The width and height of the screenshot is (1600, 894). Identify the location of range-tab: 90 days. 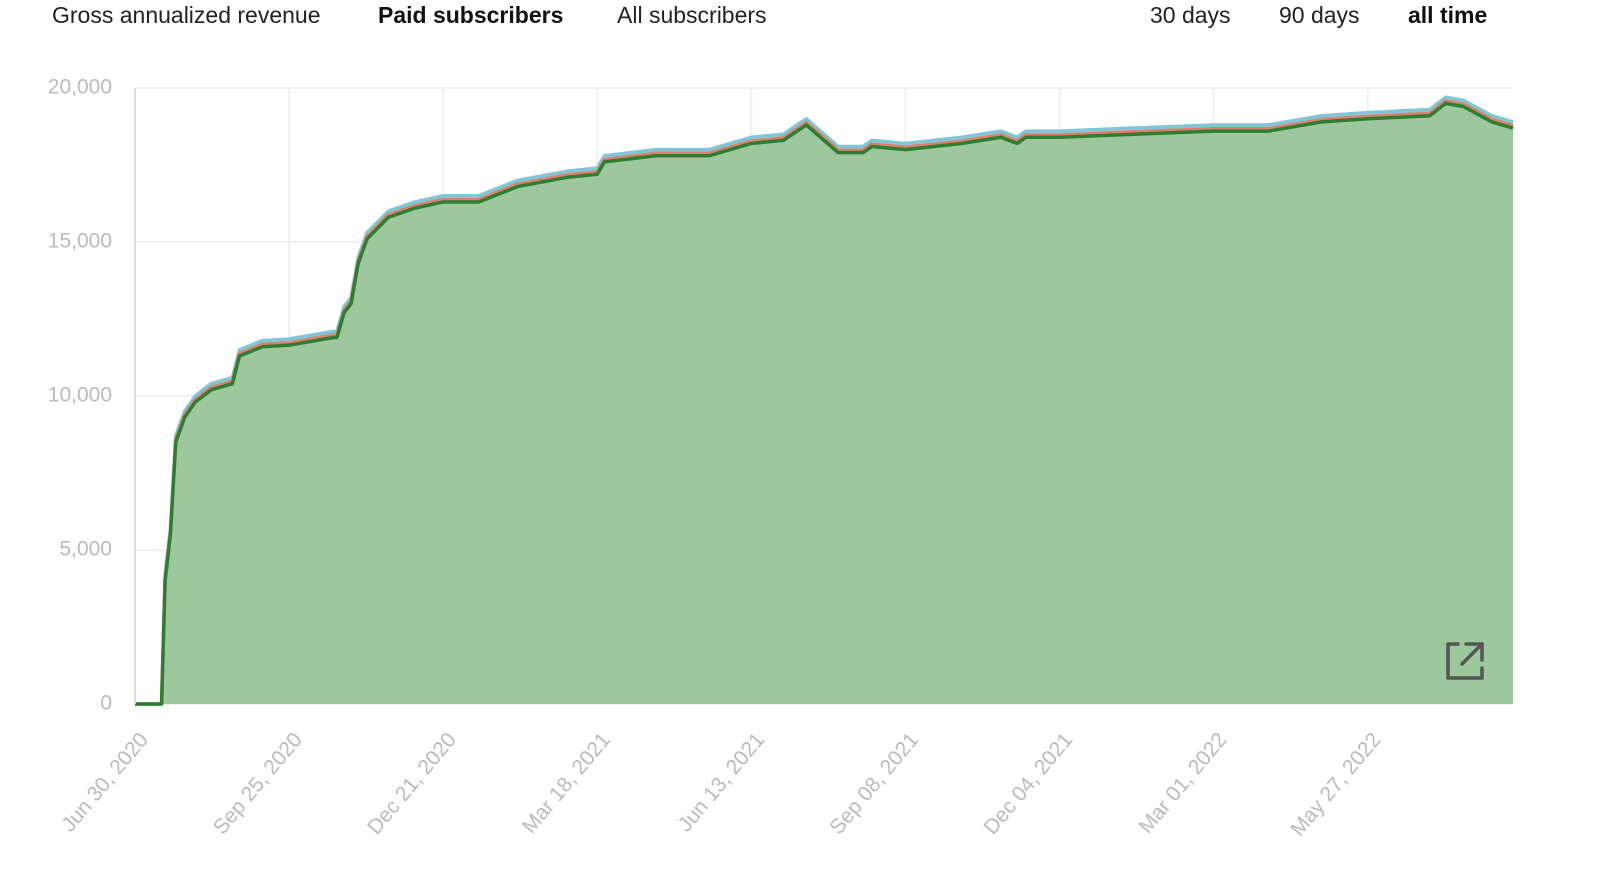
(1319, 15).